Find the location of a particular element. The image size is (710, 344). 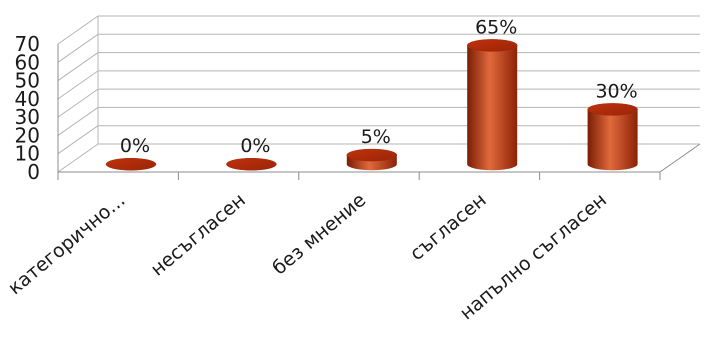

y-tick-label: 0 is located at coordinates (33, 172).